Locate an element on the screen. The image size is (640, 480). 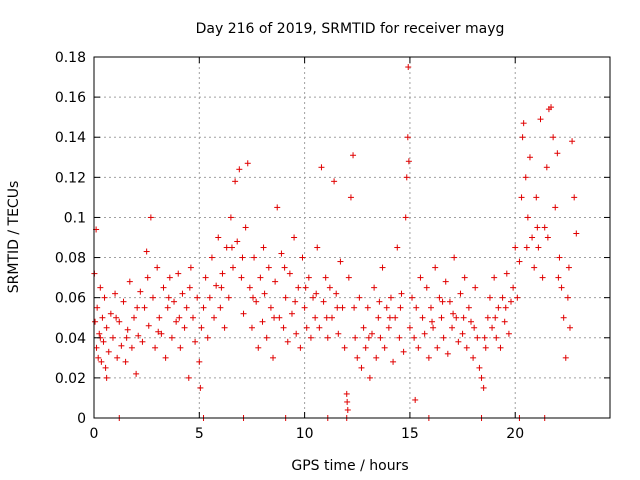
x-axis-label: GPS time / hours is located at coordinates (349, 466).